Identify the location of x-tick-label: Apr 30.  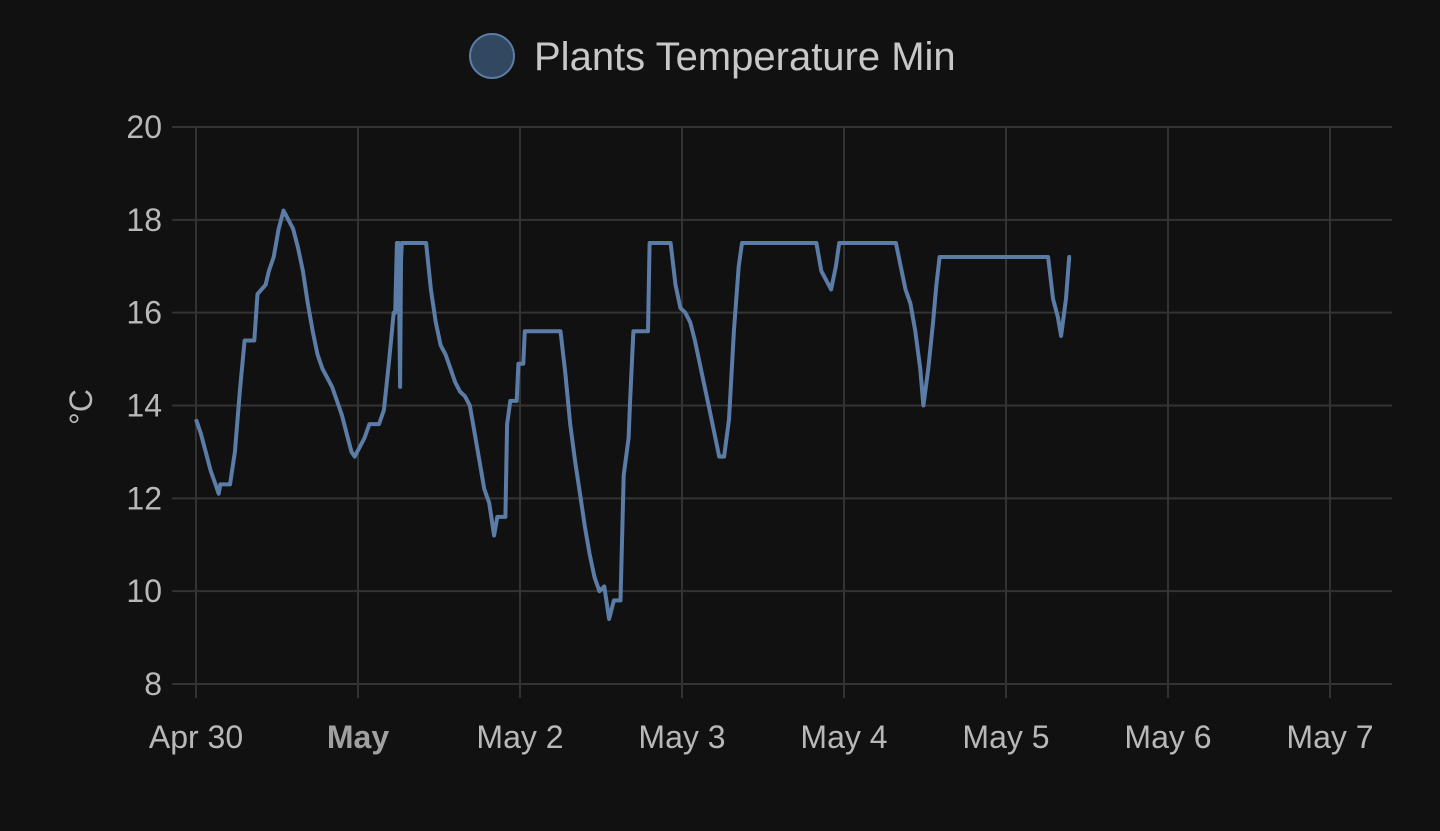
(196, 737).